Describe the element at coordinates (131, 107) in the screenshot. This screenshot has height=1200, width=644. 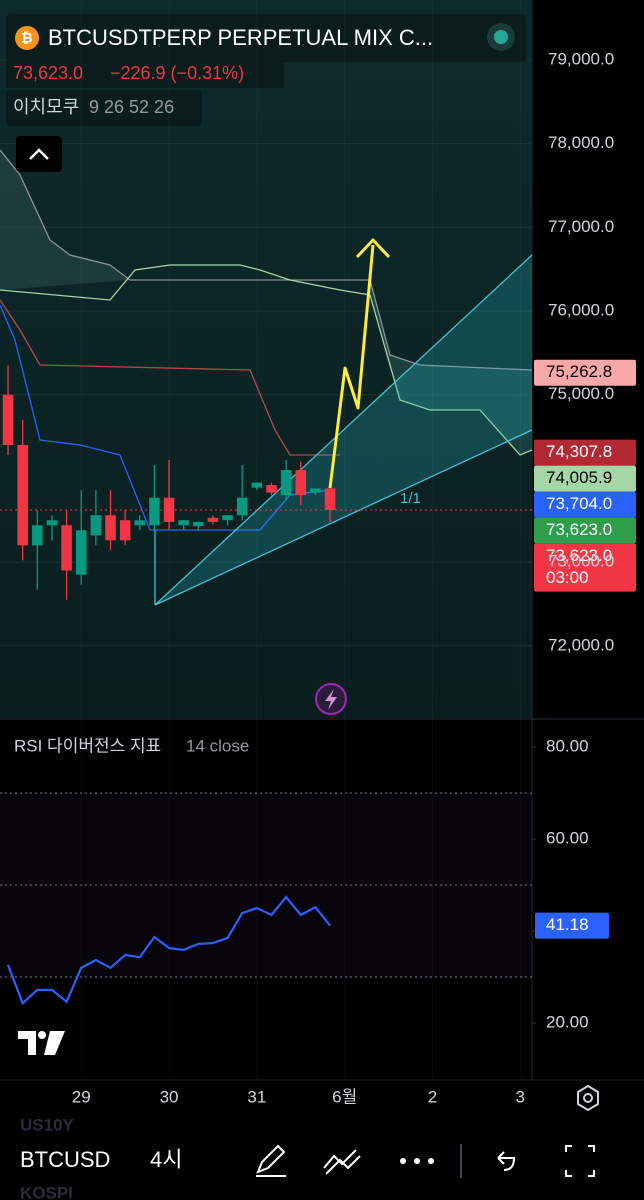
I see `indicator-params: 9 26 52 26` at that location.